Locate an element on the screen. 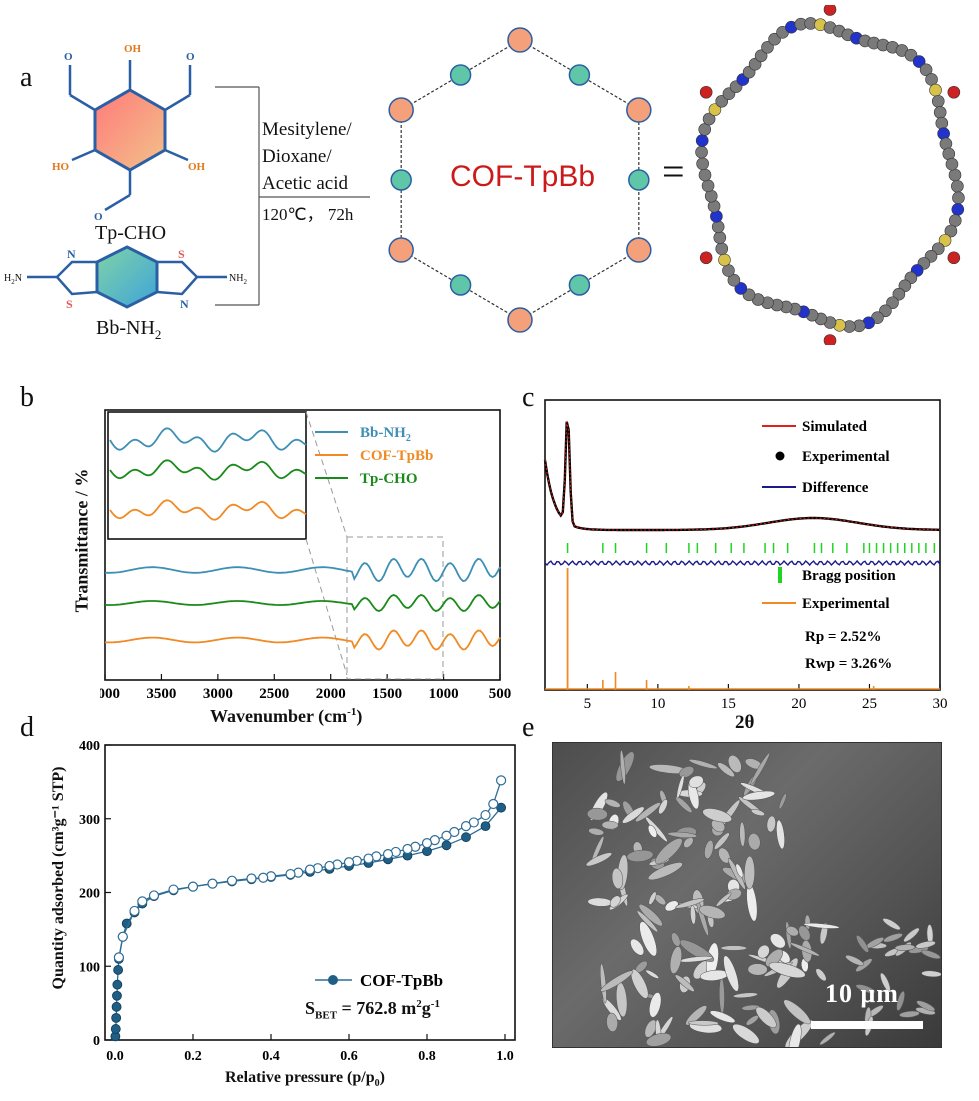 The image size is (979, 1101). pxrd-experimental is located at coordinates (741, 476).